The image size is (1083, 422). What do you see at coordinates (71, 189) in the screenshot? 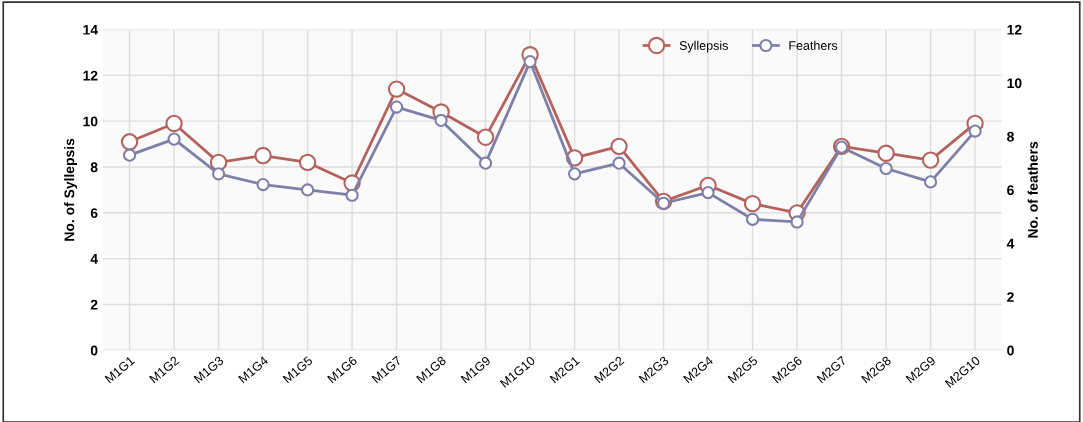
I see `y-axis-title: No. of Syllepsis` at bounding box center [71, 189].